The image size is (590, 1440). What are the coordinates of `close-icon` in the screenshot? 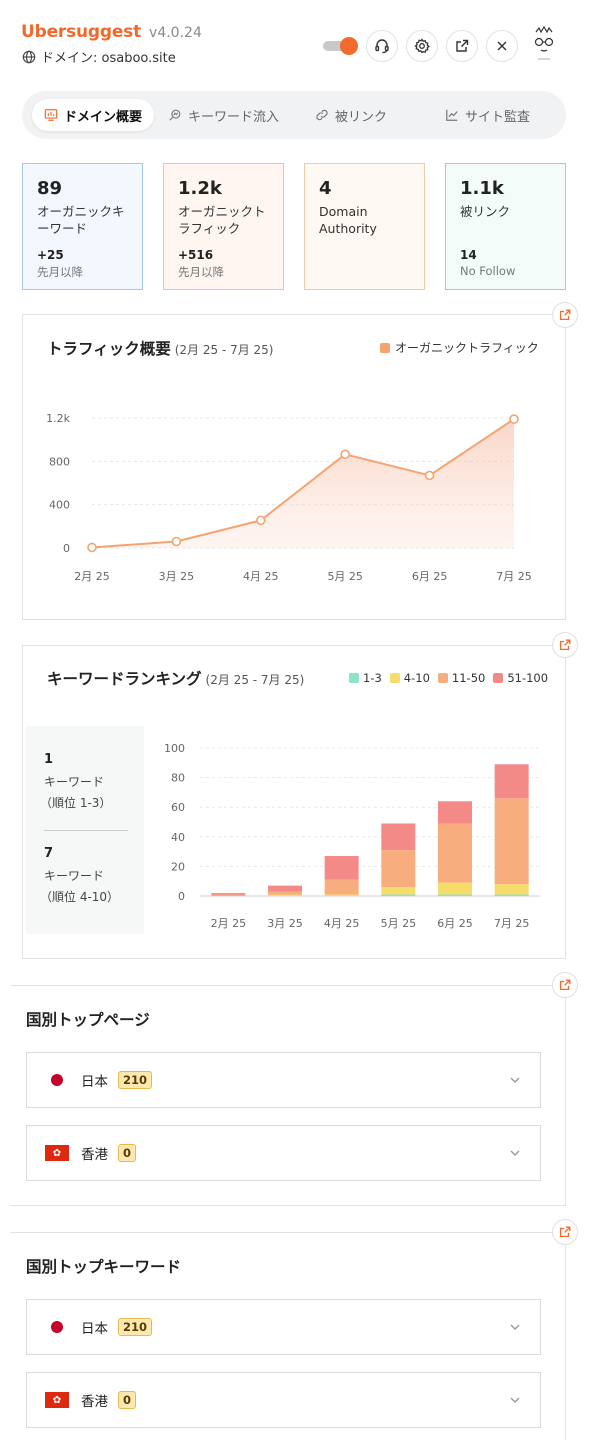 It's located at (502, 46).